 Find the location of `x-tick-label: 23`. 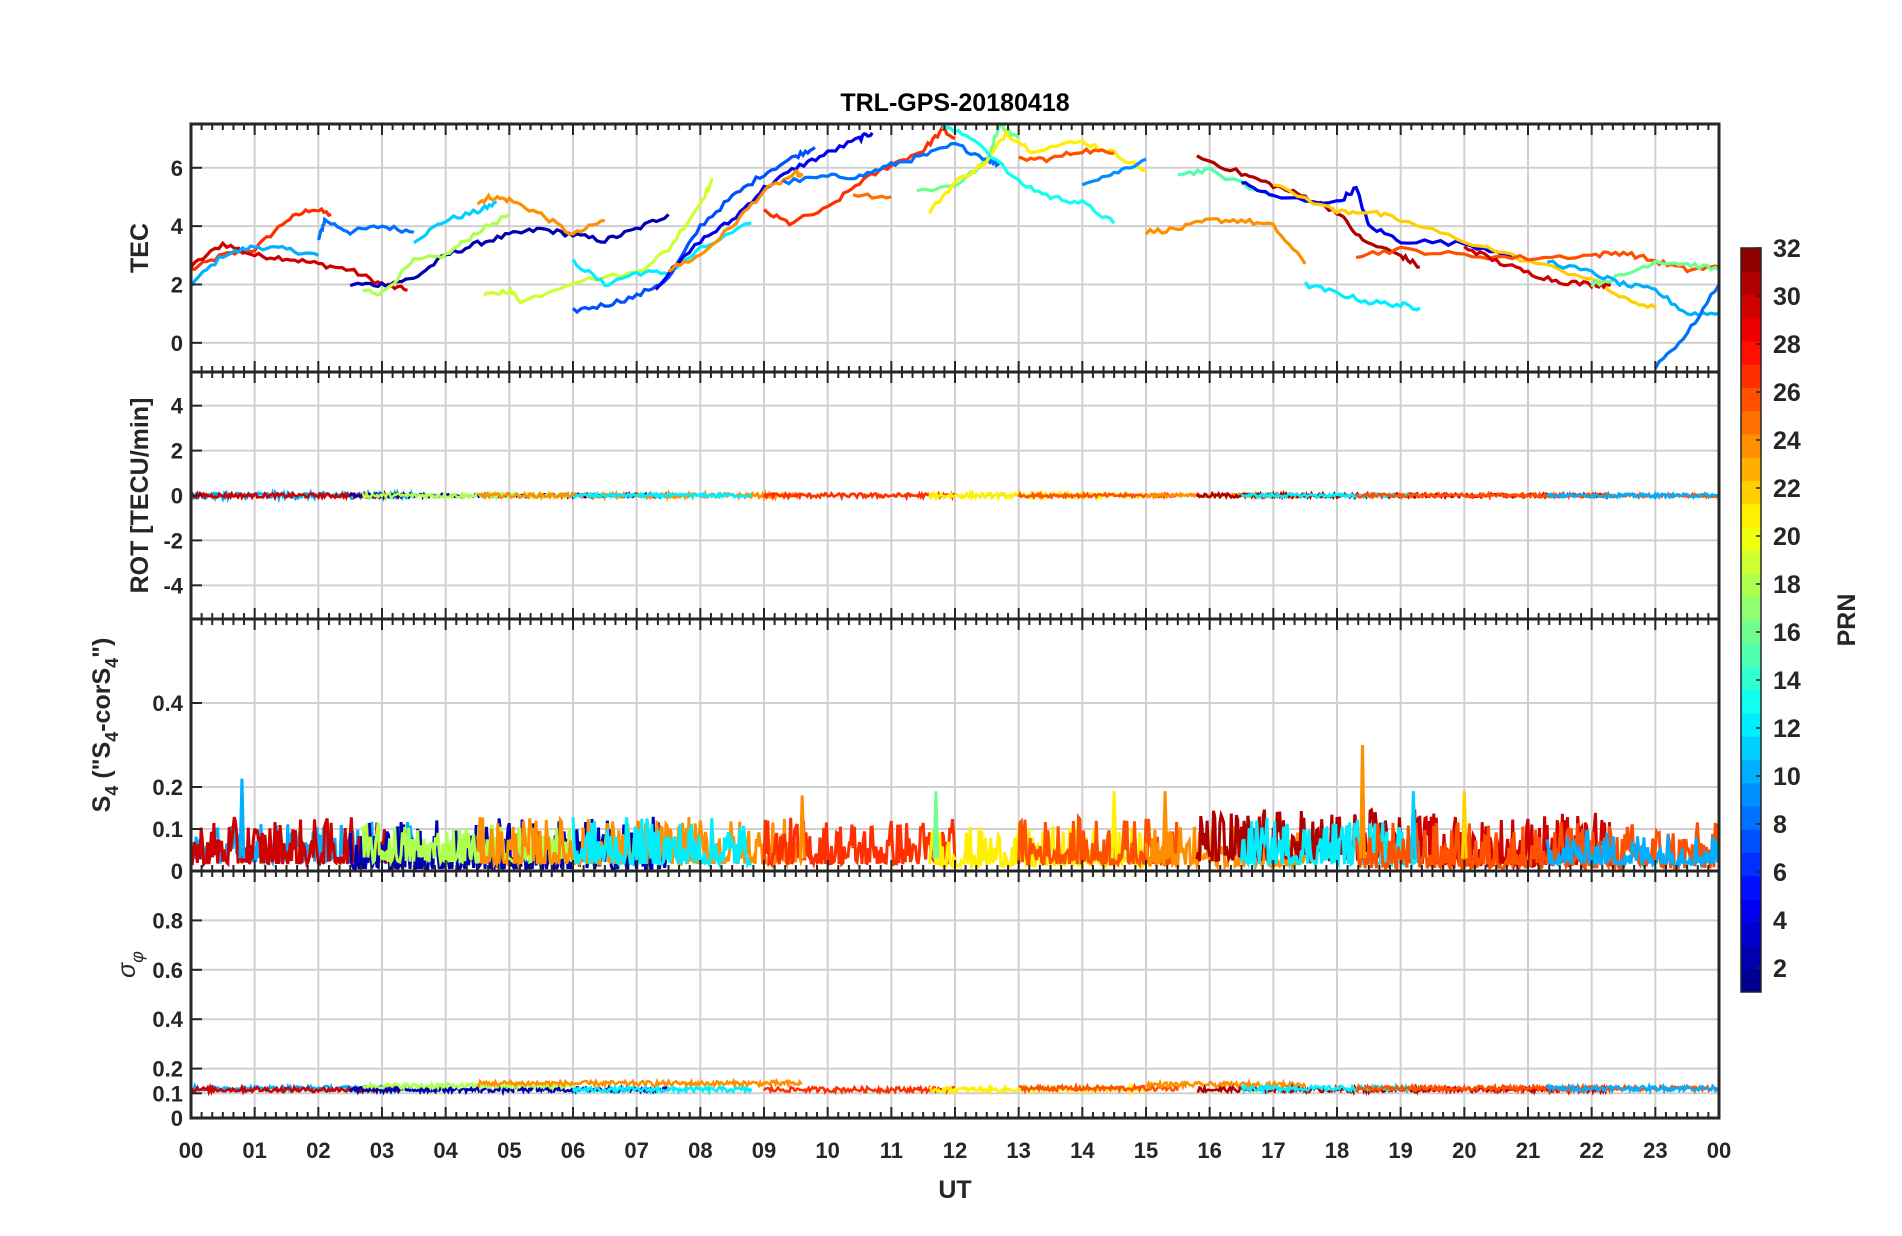

x-tick-label: 23 is located at coordinates (1655, 1150).